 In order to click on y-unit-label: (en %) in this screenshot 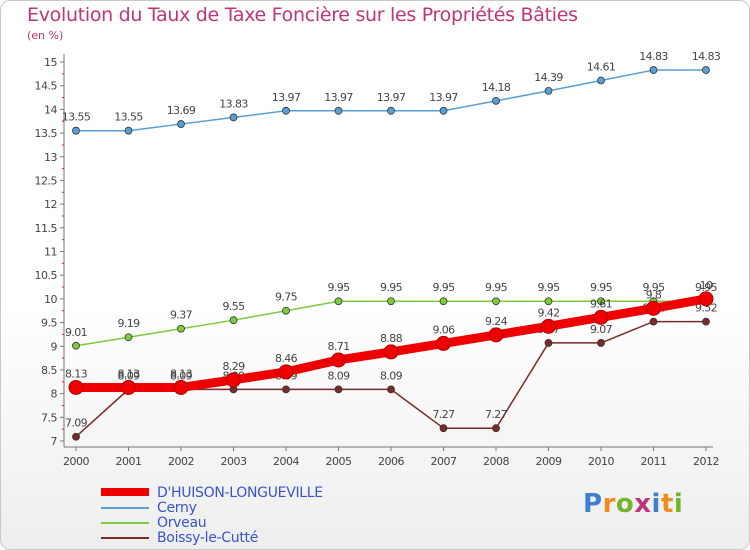, I will do `click(45, 35)`.